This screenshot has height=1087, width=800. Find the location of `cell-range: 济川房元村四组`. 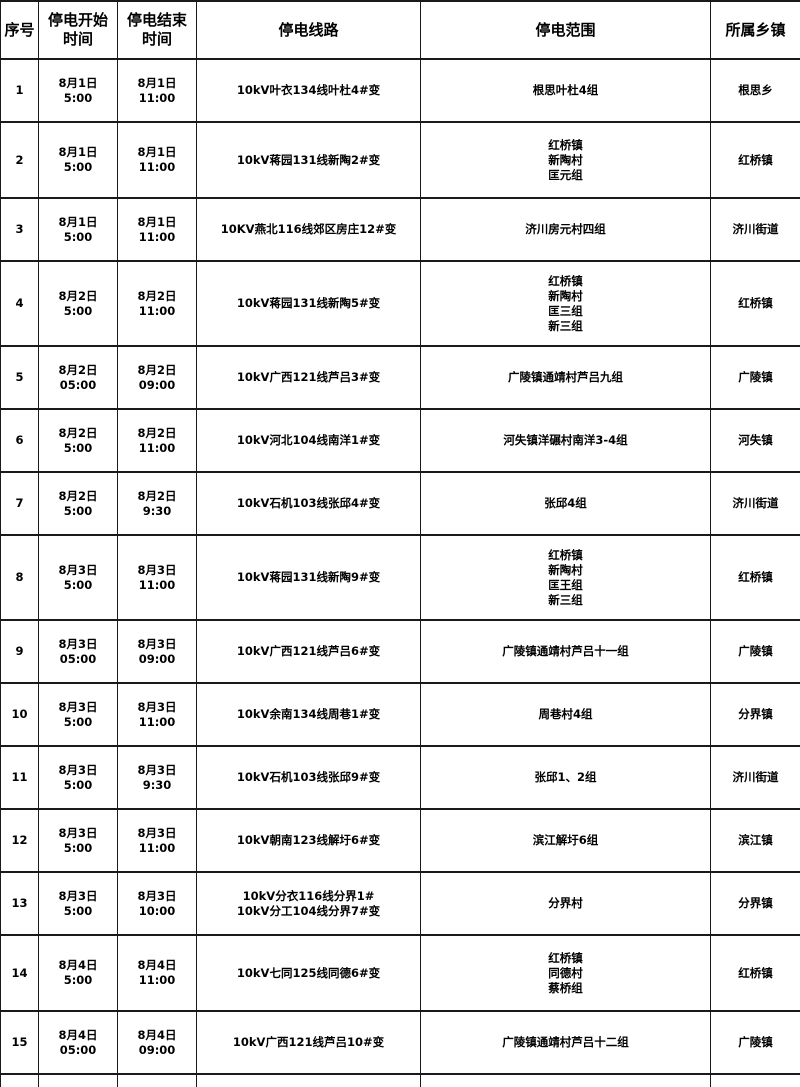

cell-range: 济川房元村四组 is located at coordinates (566, 229).